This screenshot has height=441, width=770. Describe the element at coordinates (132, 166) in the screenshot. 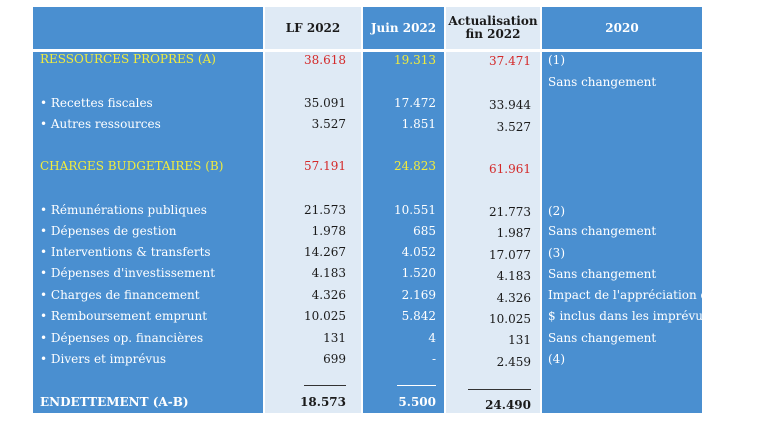

I see `row-label-charges-budgetaires: CHARGES BUDGETAIRES (B)` at that location.